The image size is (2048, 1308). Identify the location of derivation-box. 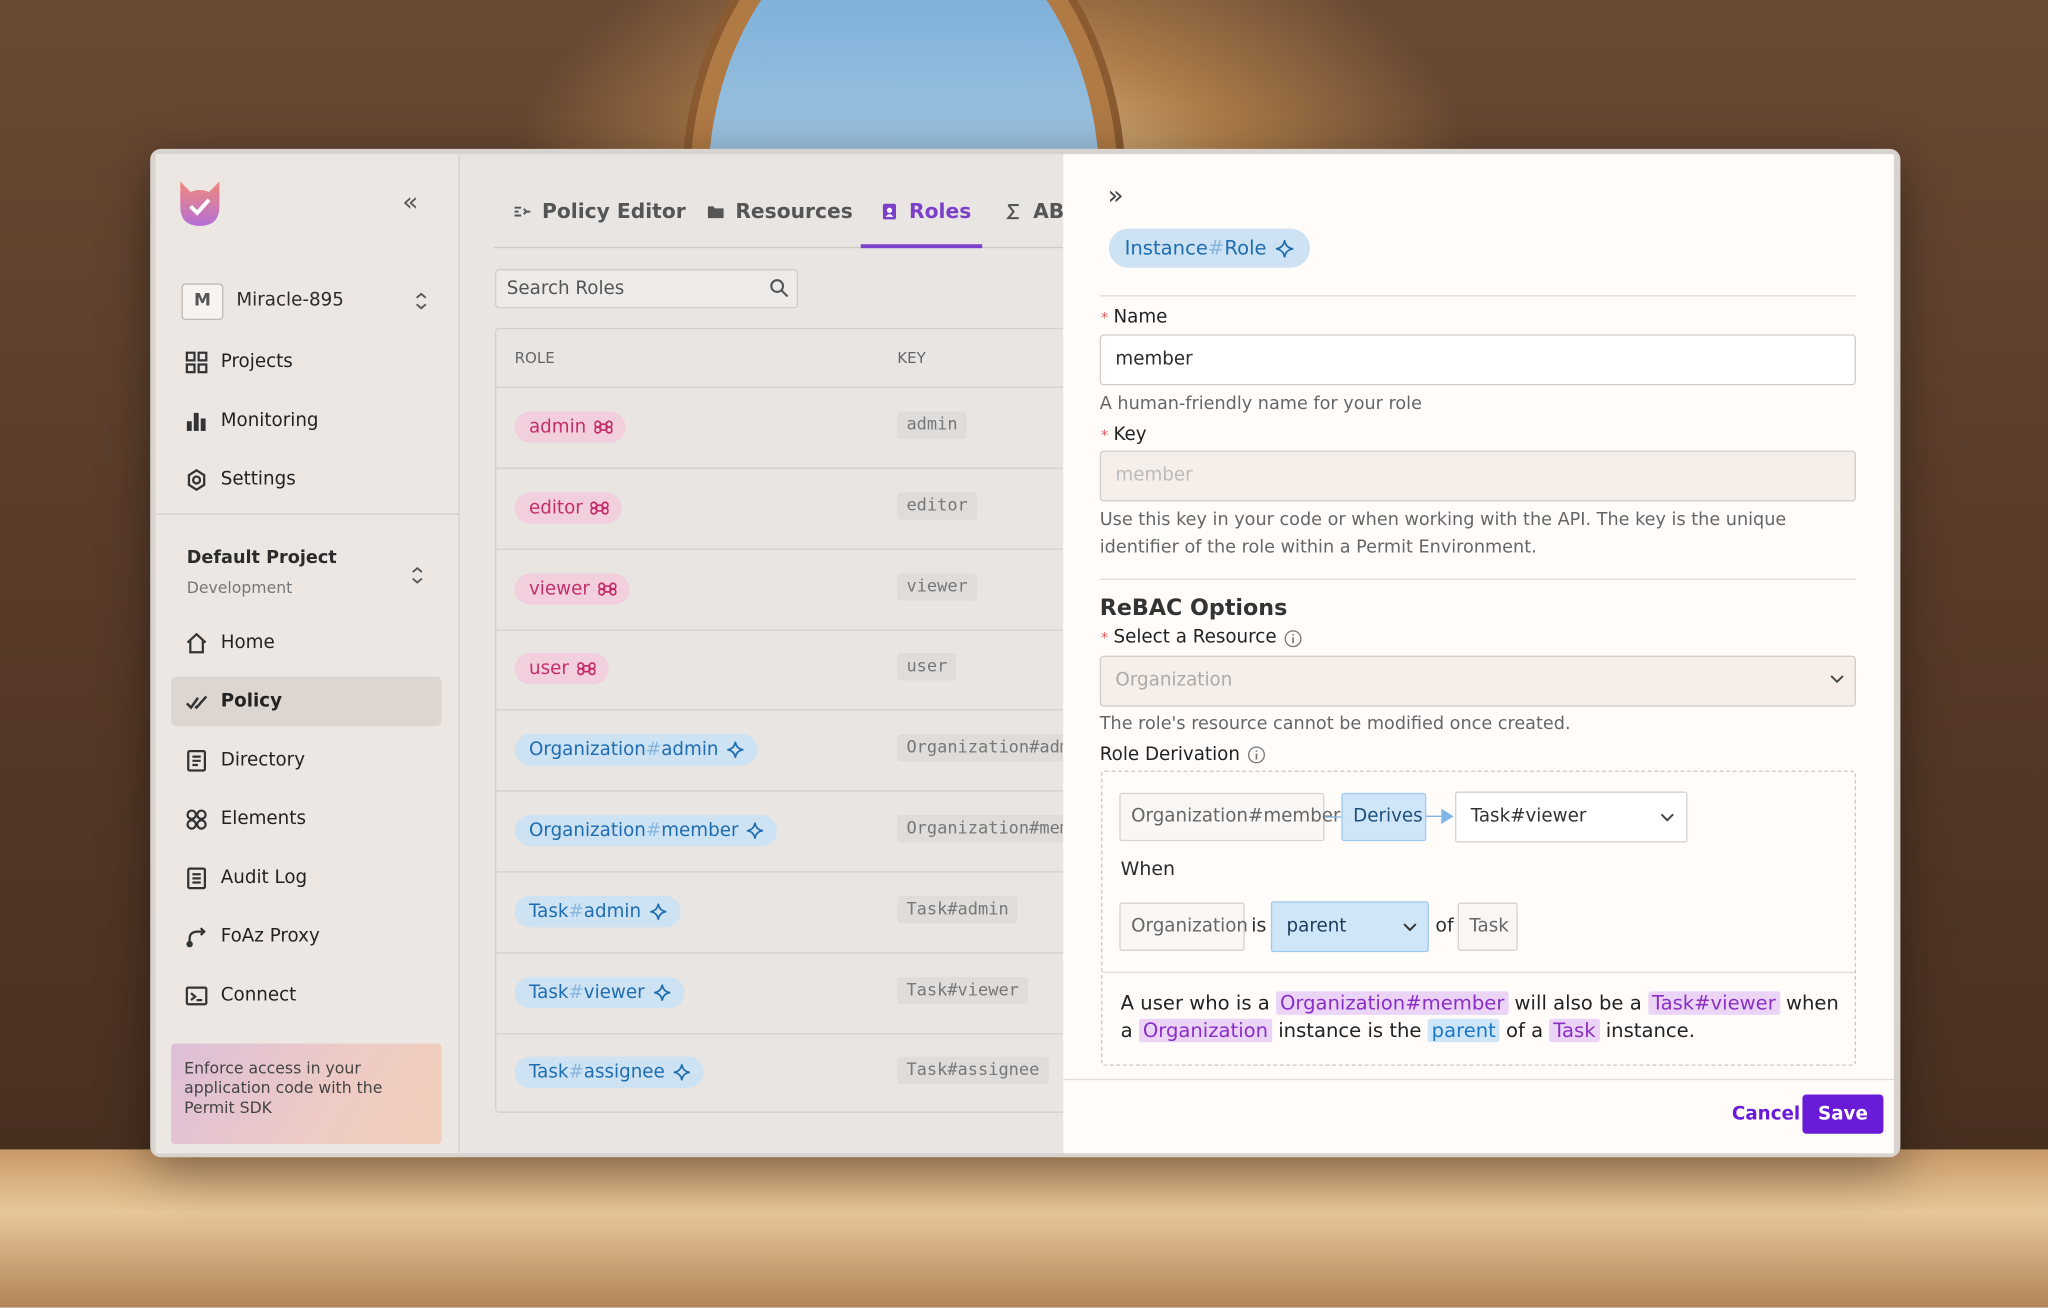
(1478, 918).